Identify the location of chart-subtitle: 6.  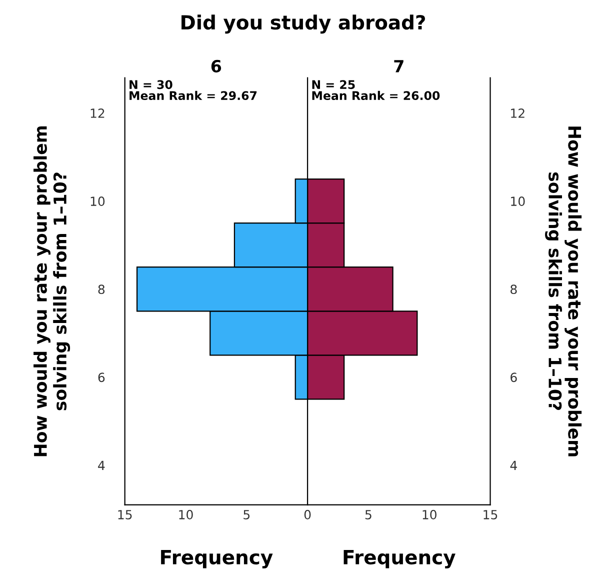
(216, 66).